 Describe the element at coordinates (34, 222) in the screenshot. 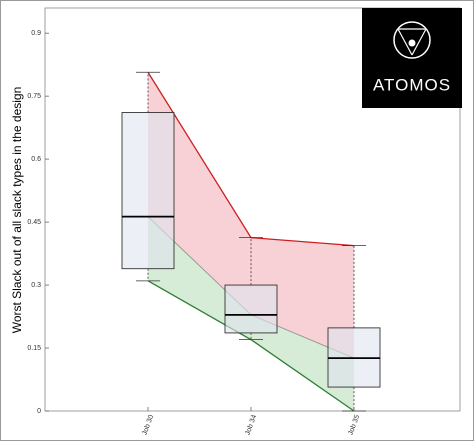

I see `y-tick-label: 0.45` at that location.